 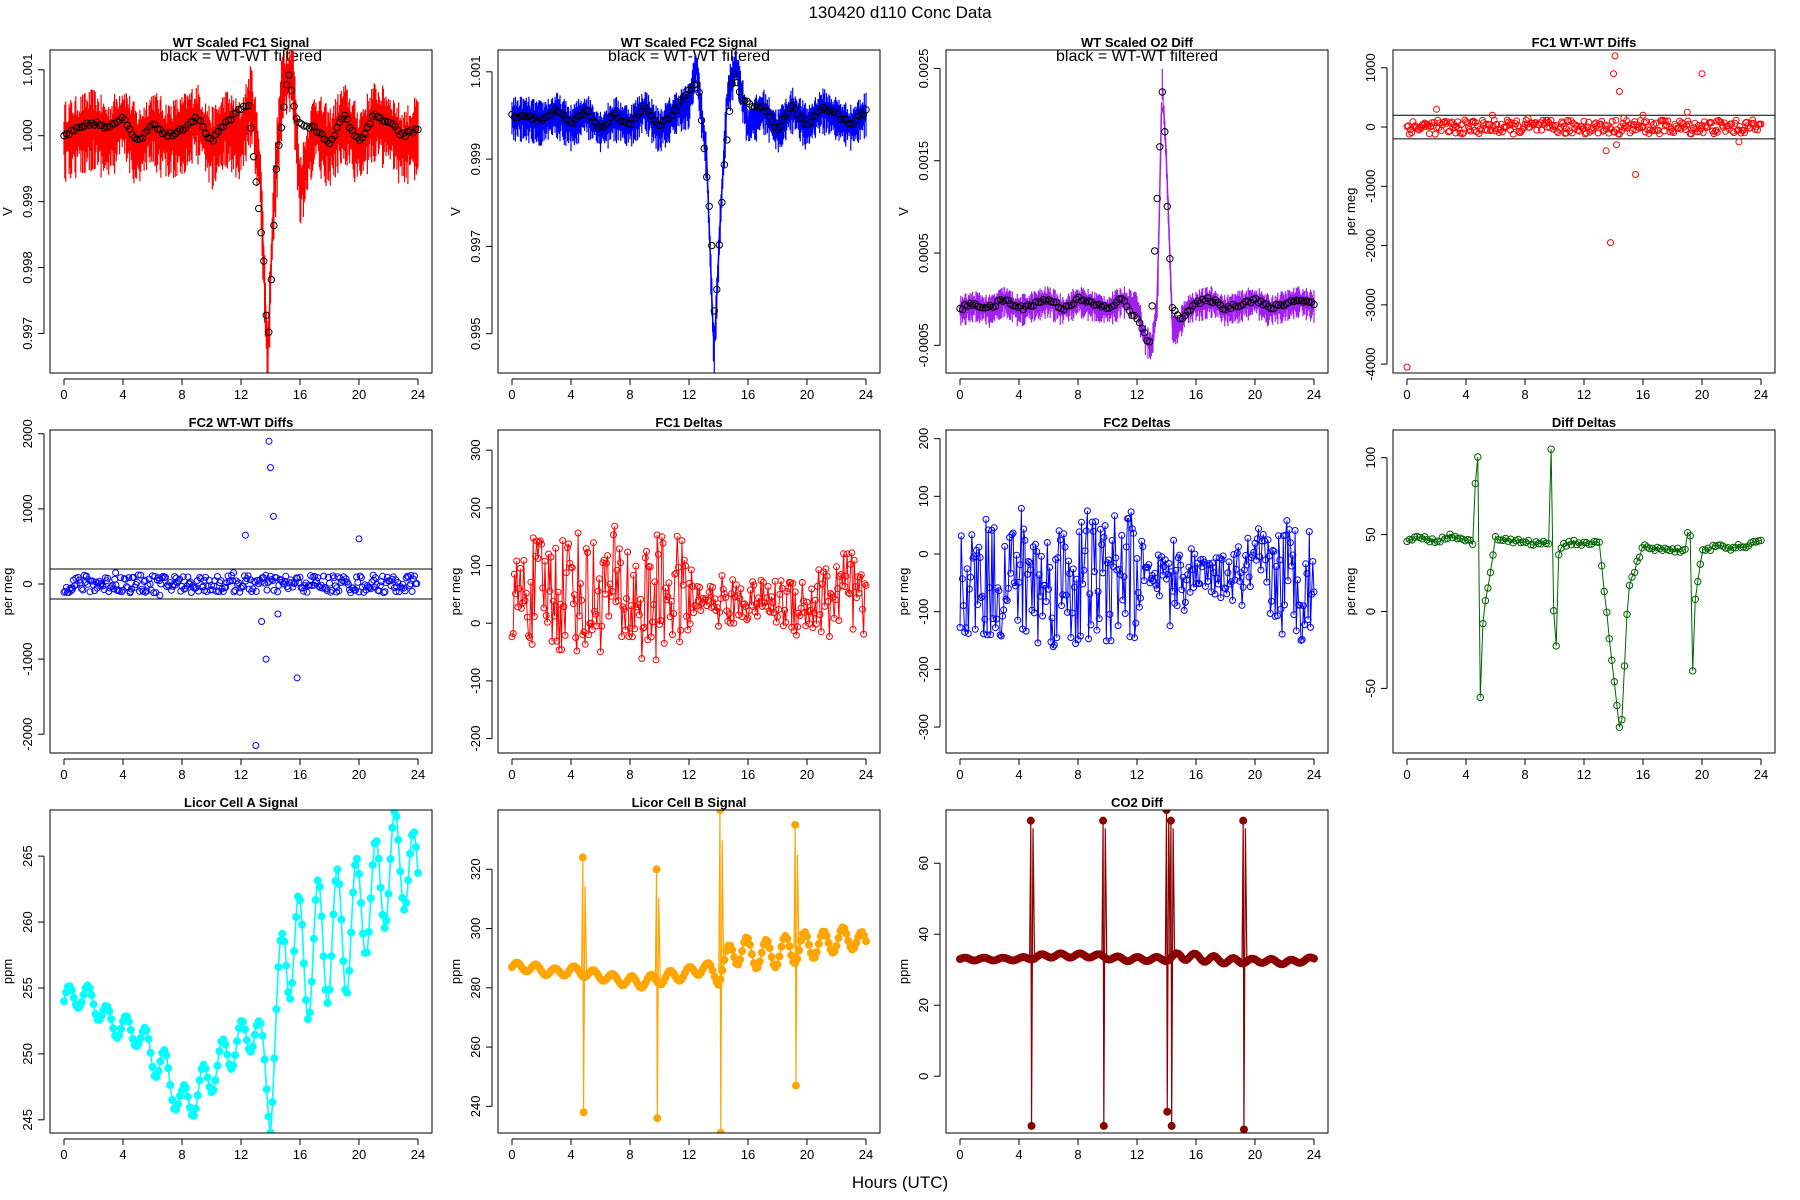 What do you see at coordinates (359, 774) in the screenshot?
I see `x-tick-label: 20` at bounding box center [359, 774].